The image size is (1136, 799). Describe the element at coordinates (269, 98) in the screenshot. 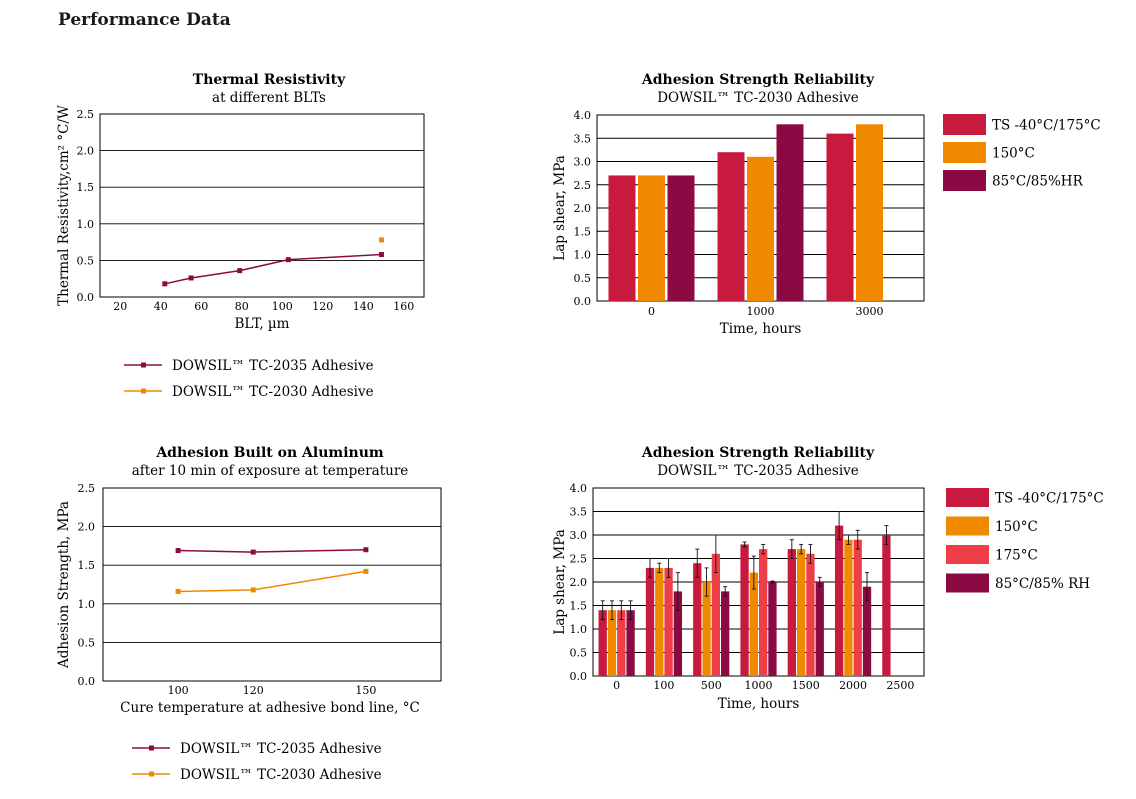

I see `chart-subtitle: at different BLTs` at that location.